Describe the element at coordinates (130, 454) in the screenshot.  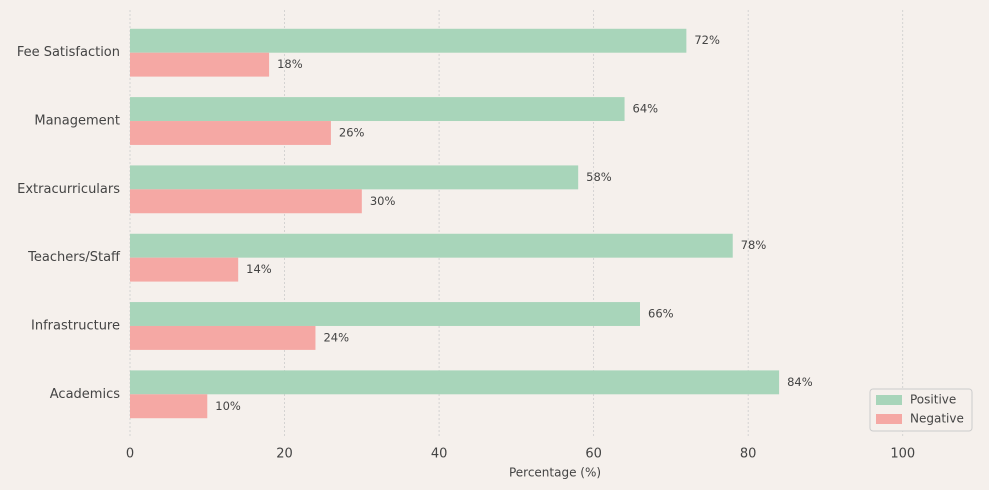
I see `x-tick-label: 0` at that location.